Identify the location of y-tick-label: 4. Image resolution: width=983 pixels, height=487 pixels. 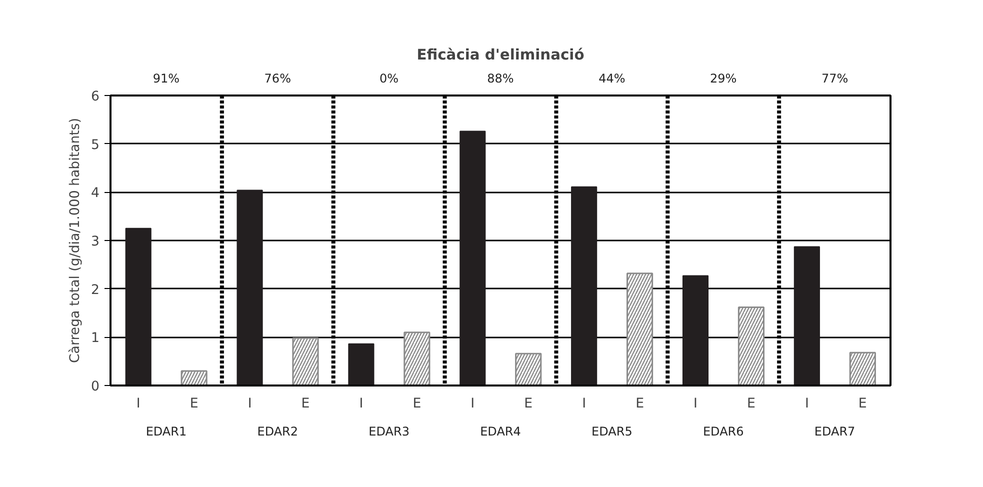
(95, 194).